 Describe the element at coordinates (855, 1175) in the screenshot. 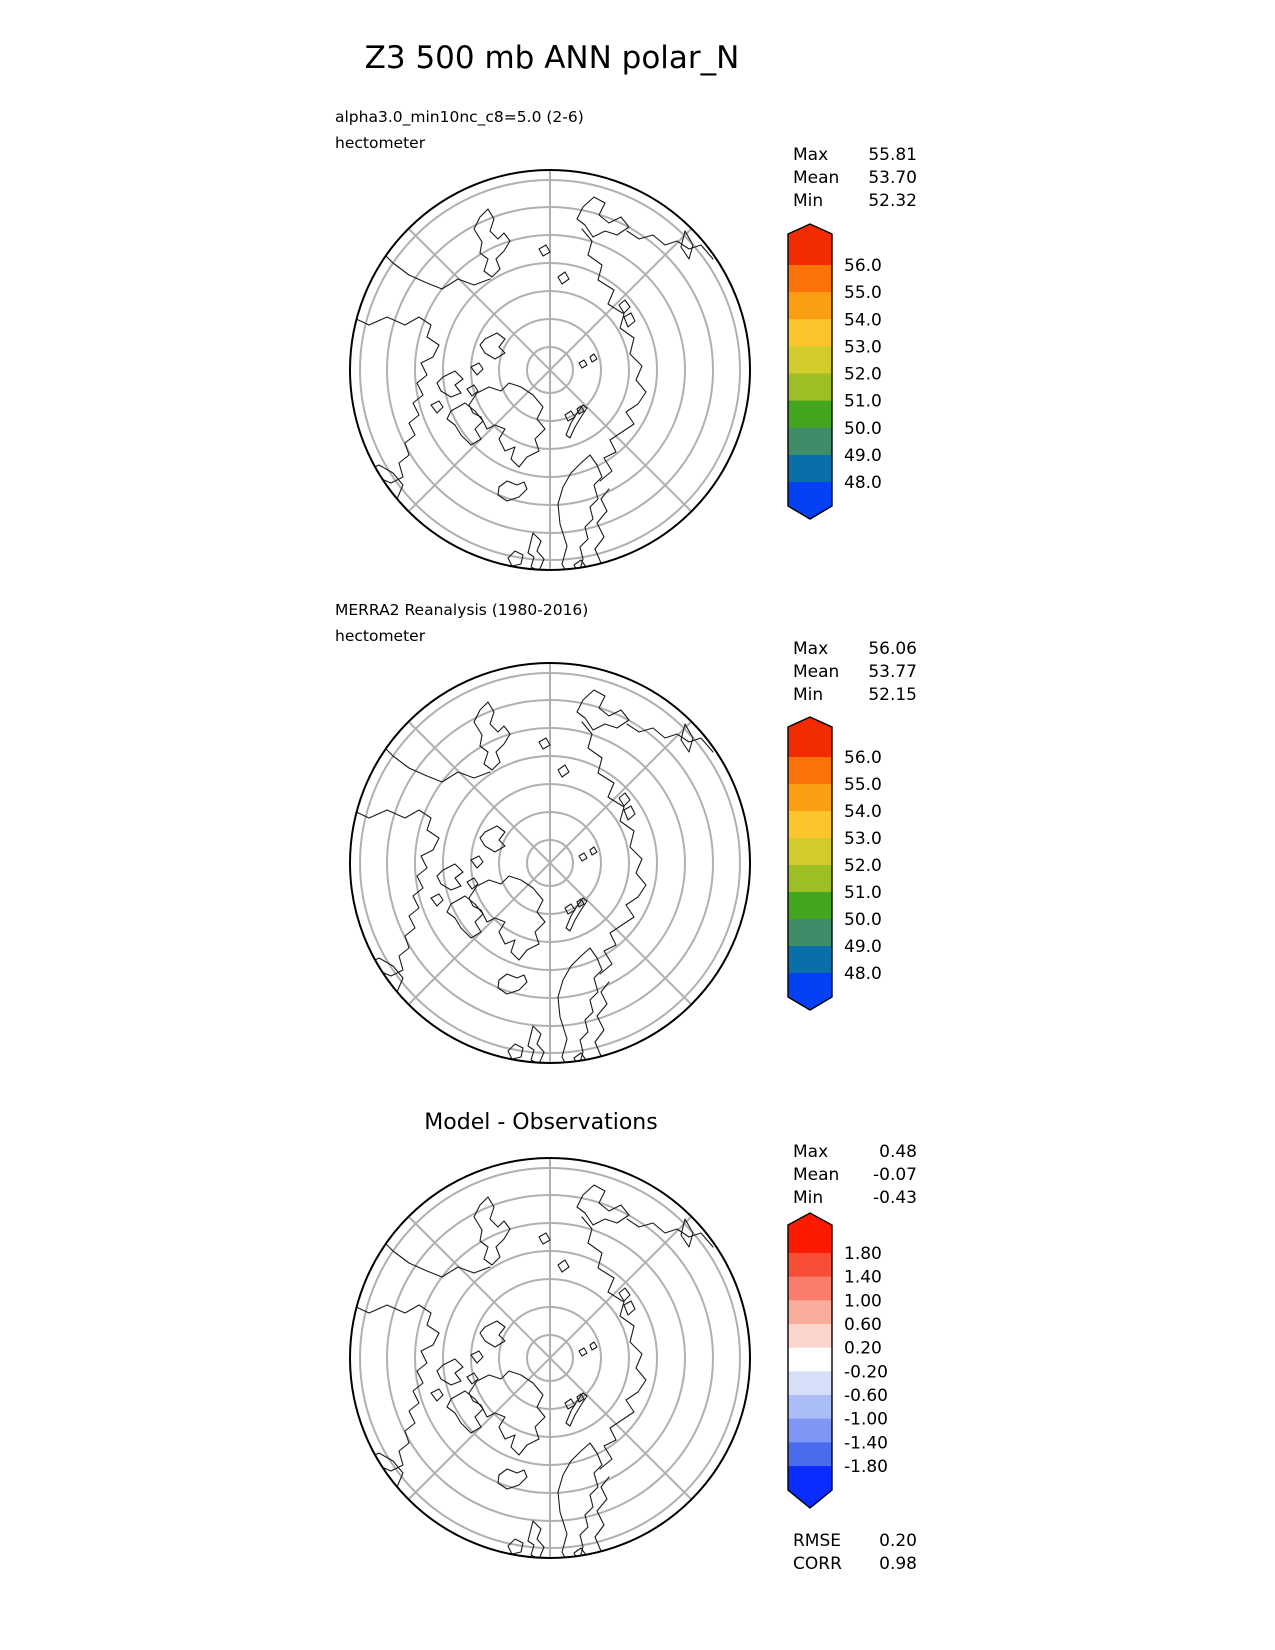

I see `stat-row: Mean -0.07` at that location.